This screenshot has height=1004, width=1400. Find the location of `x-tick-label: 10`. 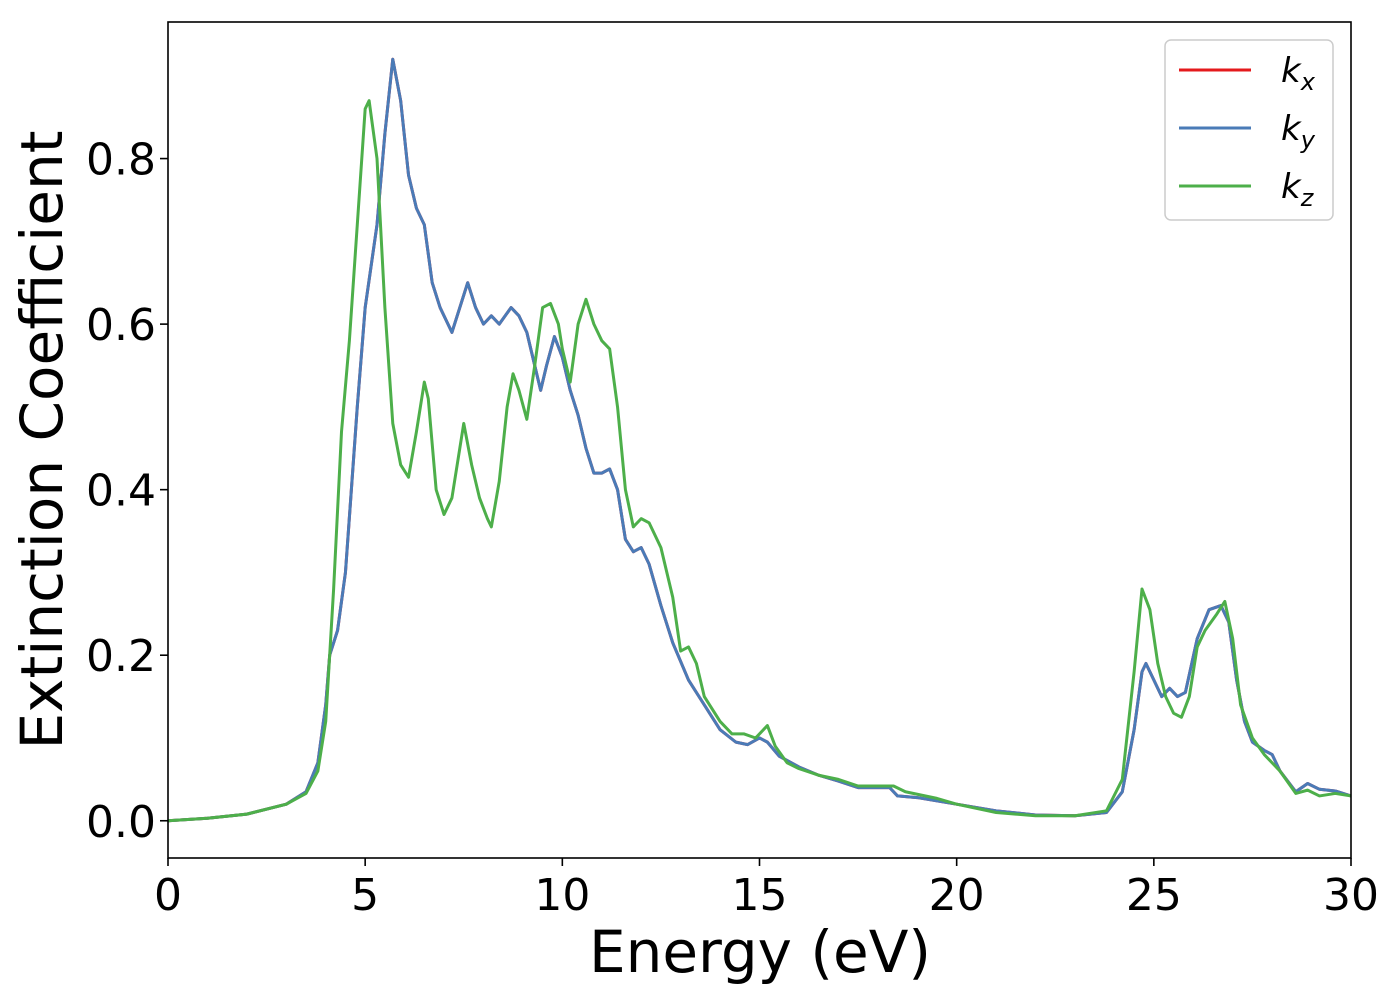

x-tick-label: 10 is located at coordinates (562, 895).